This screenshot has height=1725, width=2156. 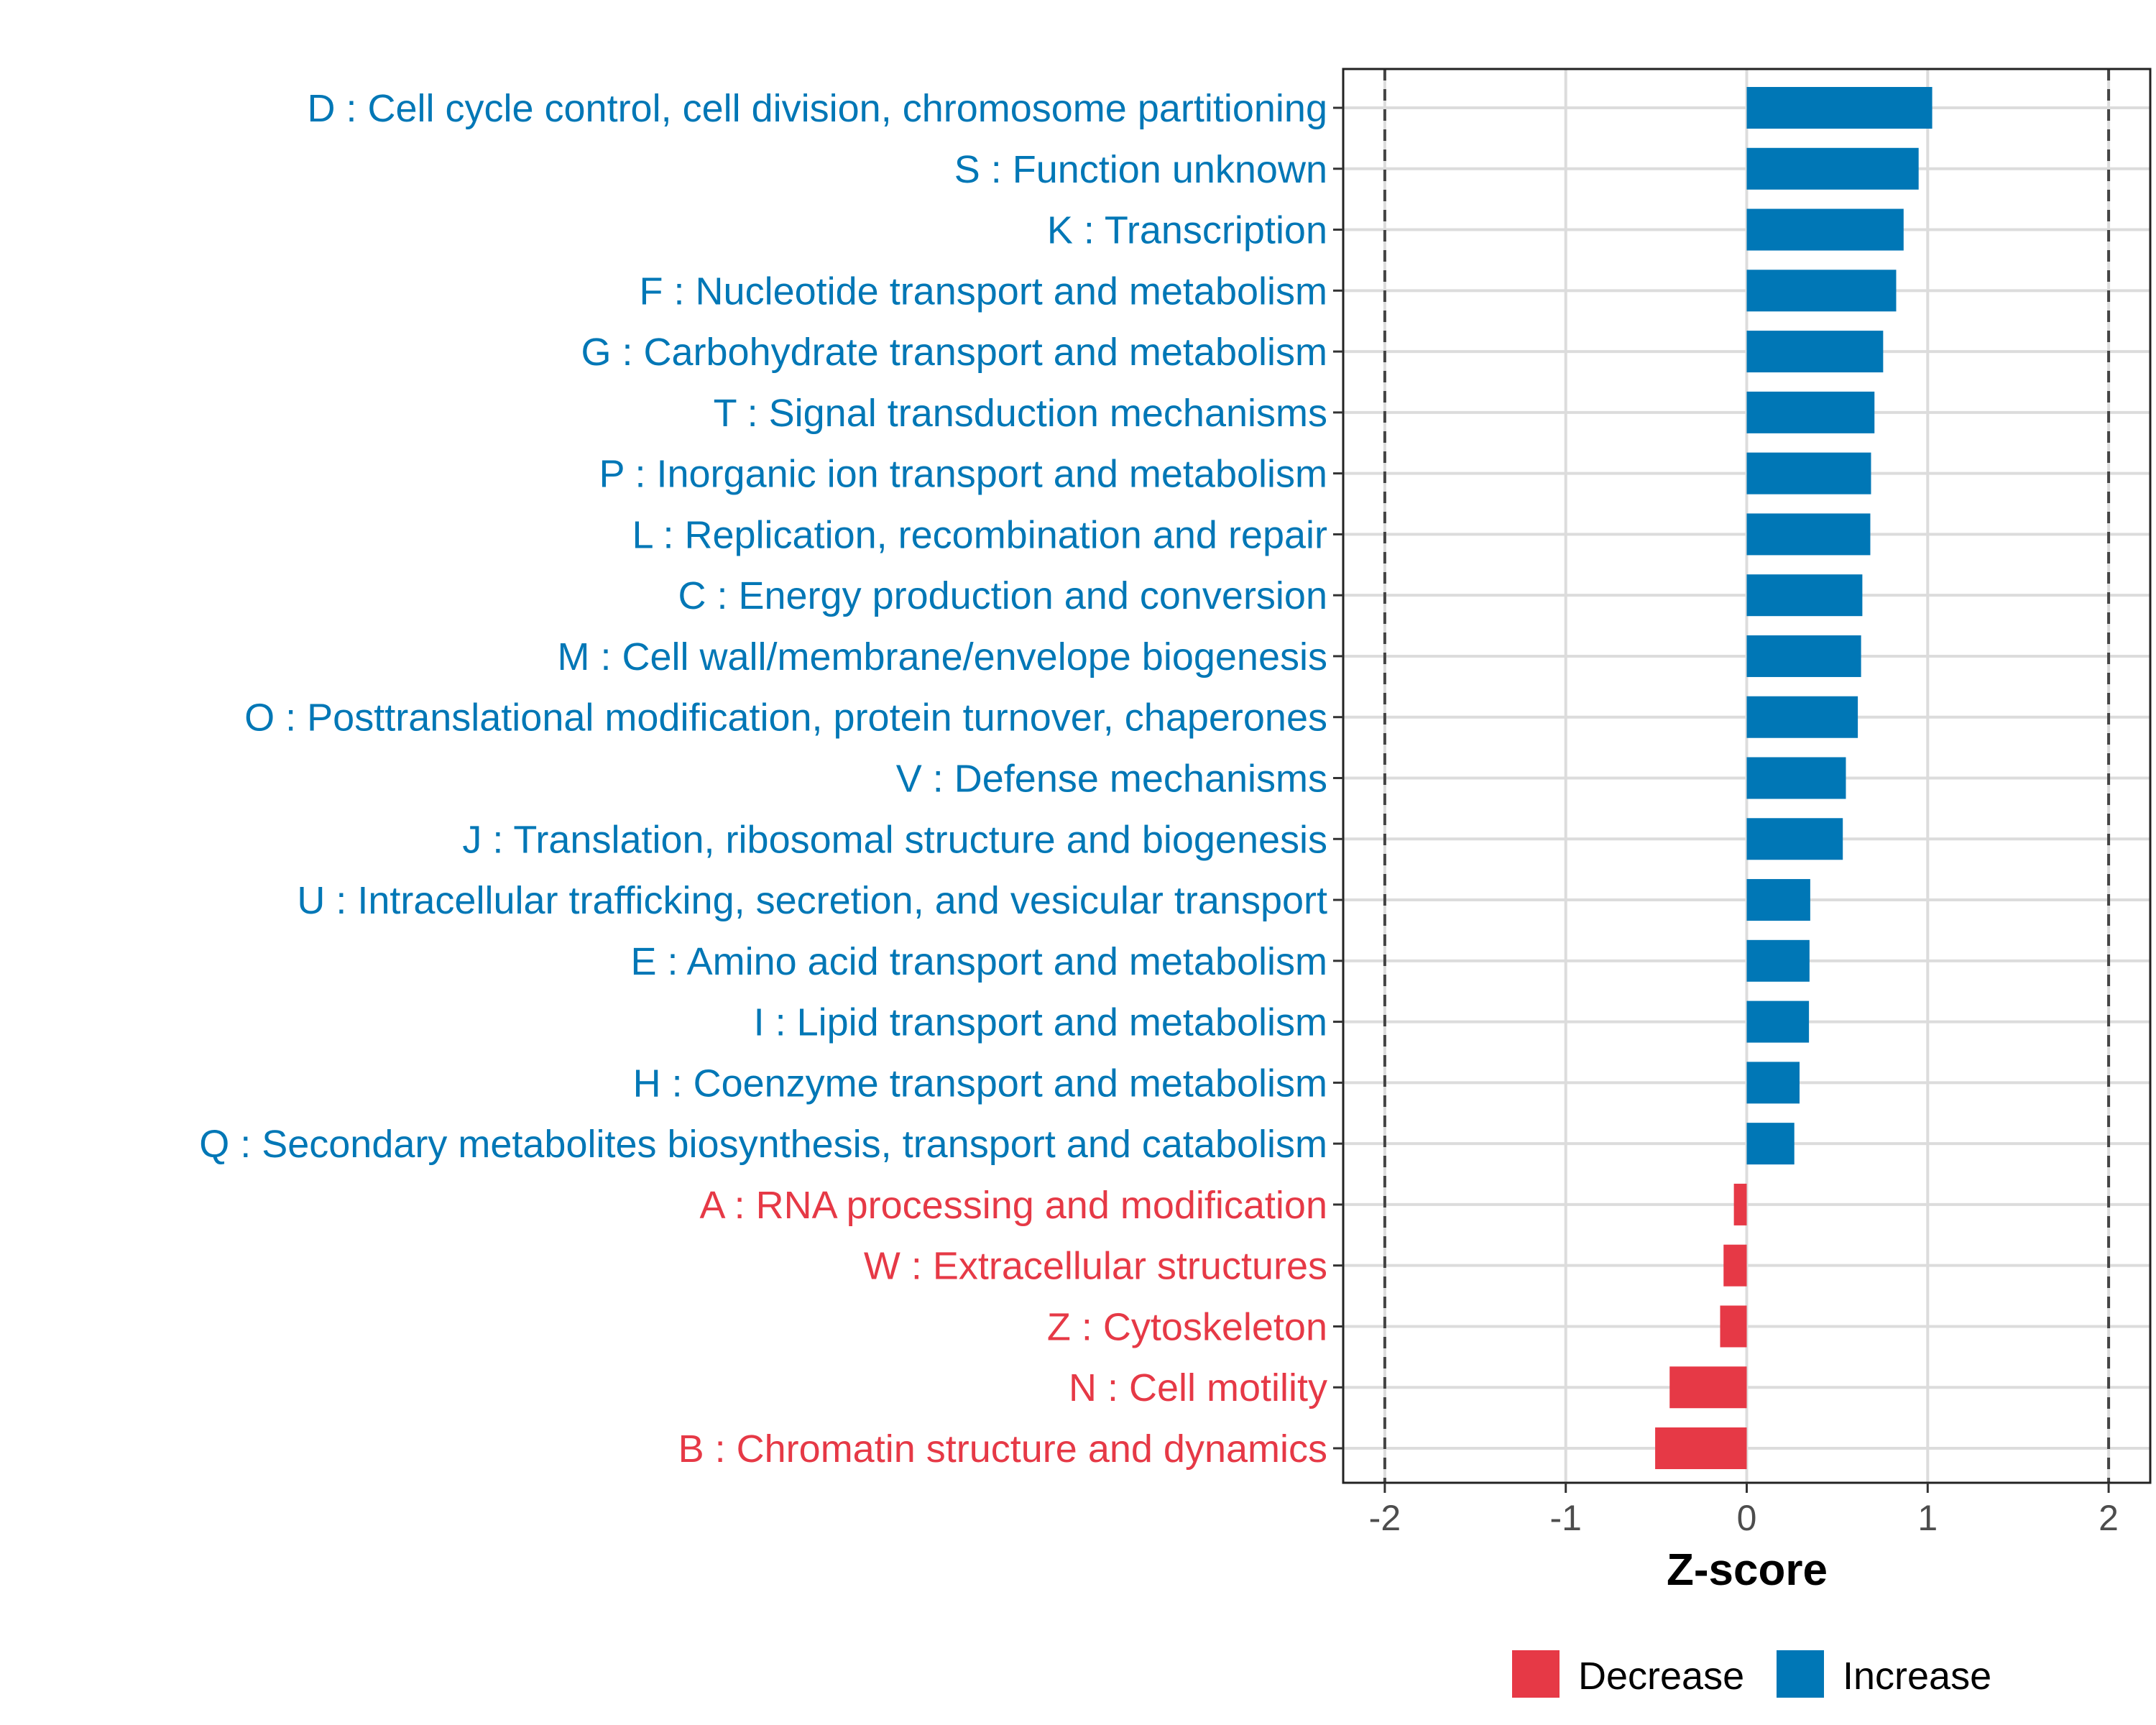 I want to click on legend-key-increase, so click(x=1800, y=1674).